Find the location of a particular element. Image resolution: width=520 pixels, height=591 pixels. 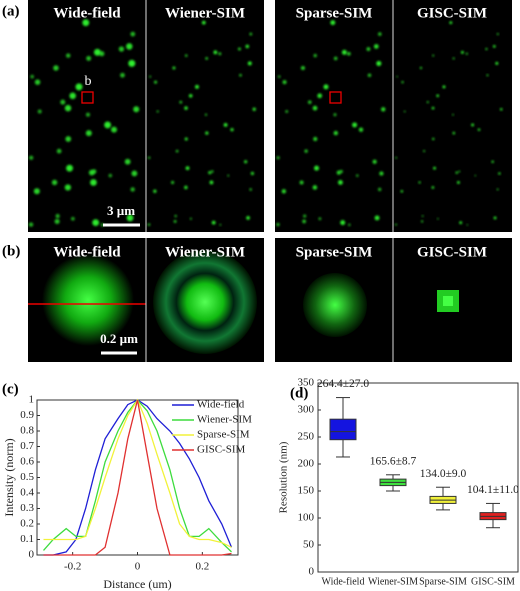

psf-blob is located at coordinates (88, 300).